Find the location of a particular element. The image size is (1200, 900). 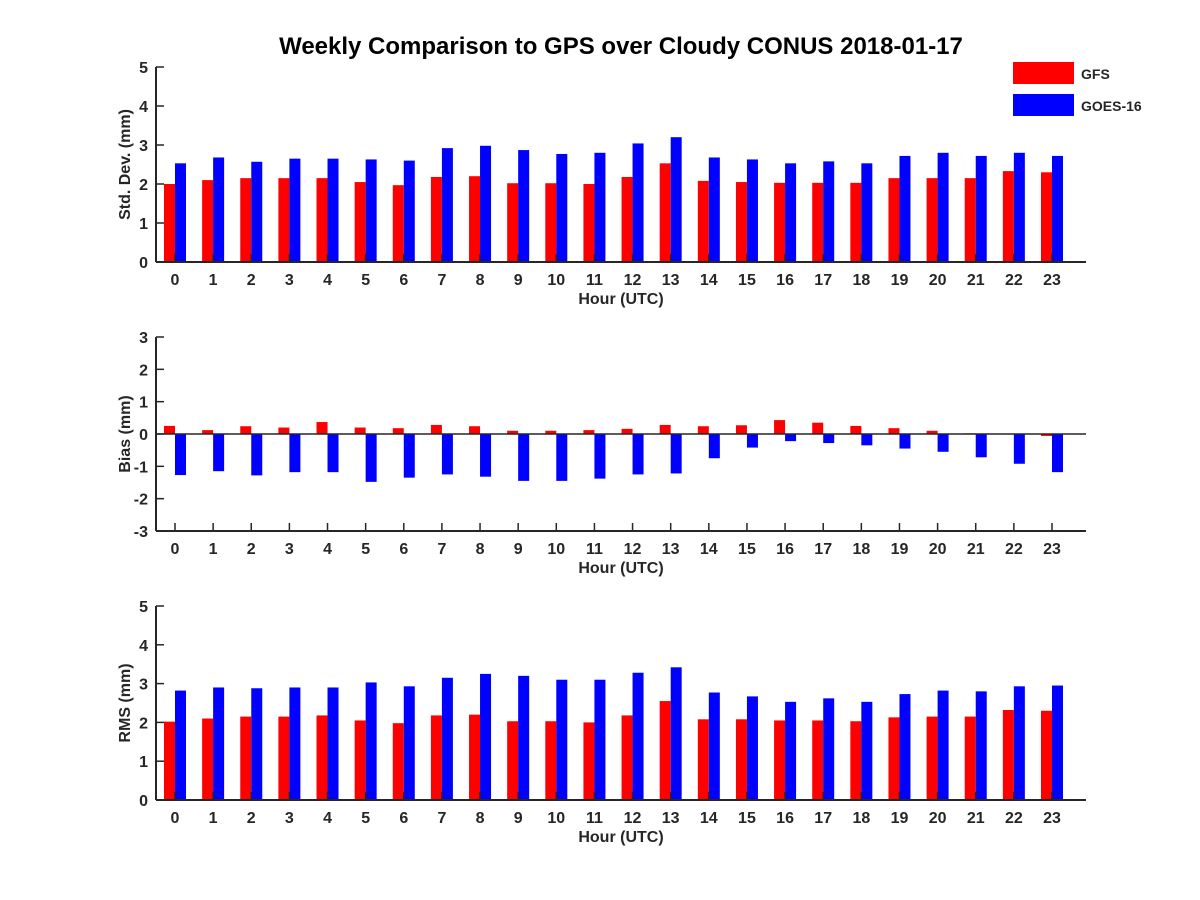

x-axis-label: Hour (UTC) is located at coordinates (620, 568).